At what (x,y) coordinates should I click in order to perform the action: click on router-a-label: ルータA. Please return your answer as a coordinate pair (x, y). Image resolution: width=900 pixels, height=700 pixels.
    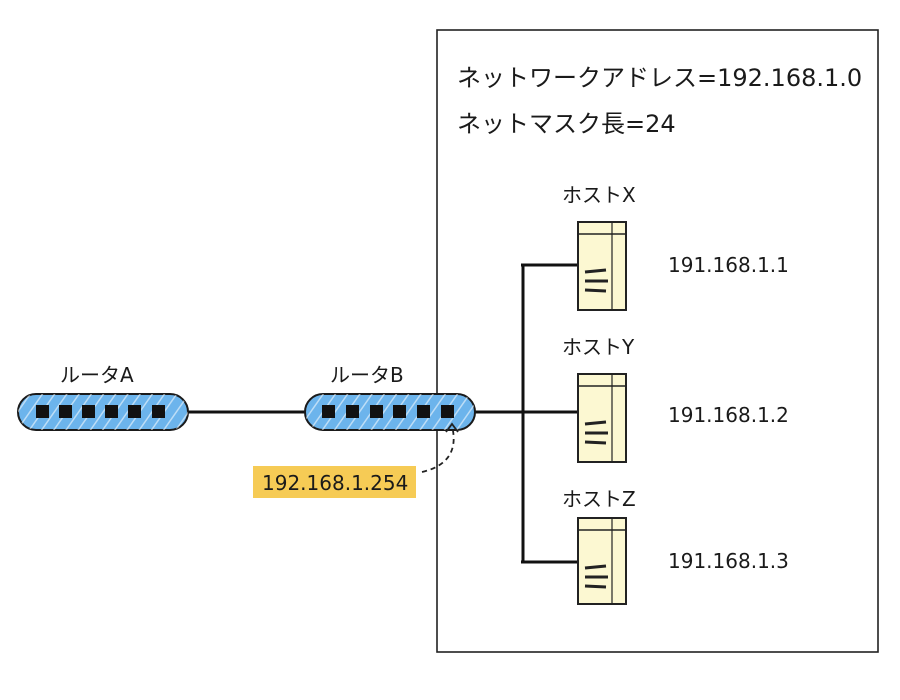
    Looking at the image, I should click on (97, 375).